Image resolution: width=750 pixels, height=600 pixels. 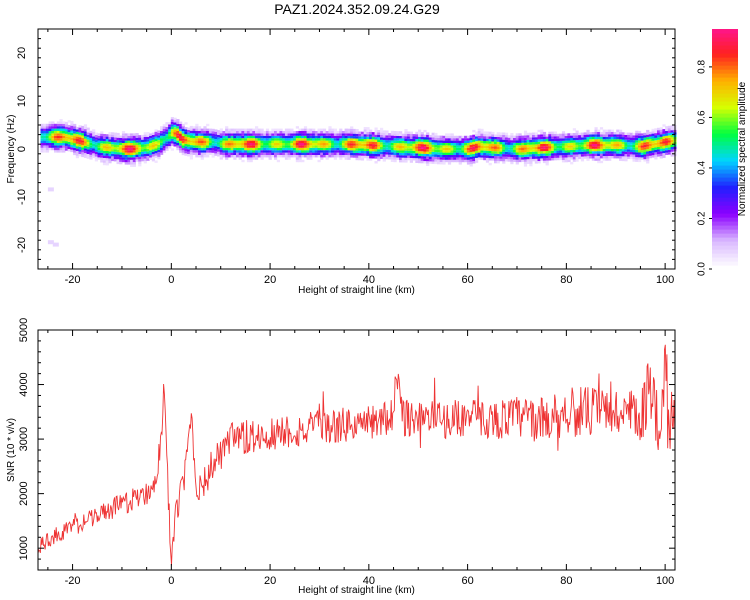 What do you see at coordinates (357, 9) in the screenshot?
I see `figure-title: PAZ1.2024.352.09.24.G29` at bounding box center [357, 9].